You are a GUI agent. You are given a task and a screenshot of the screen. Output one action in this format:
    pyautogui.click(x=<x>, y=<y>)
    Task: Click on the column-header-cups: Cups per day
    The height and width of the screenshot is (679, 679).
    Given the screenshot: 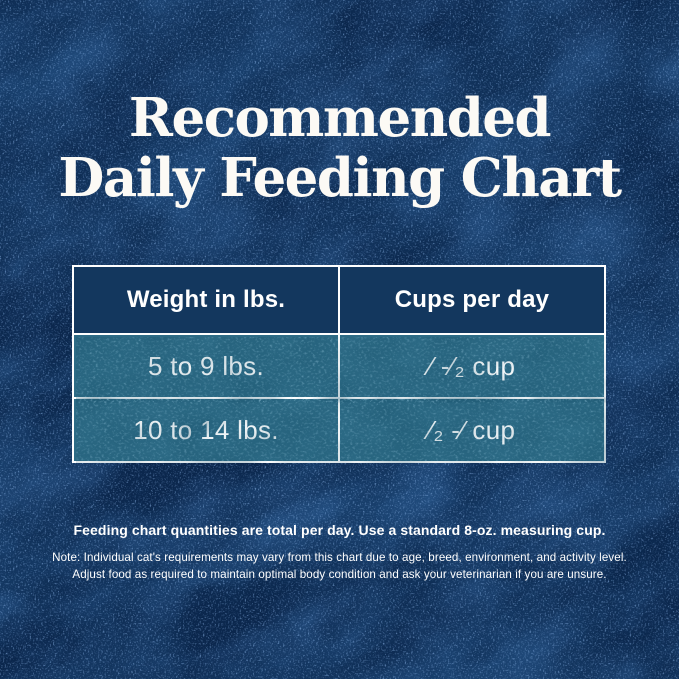 What is the action you would take?
    pyautogui.click(x=472, y=300)
    